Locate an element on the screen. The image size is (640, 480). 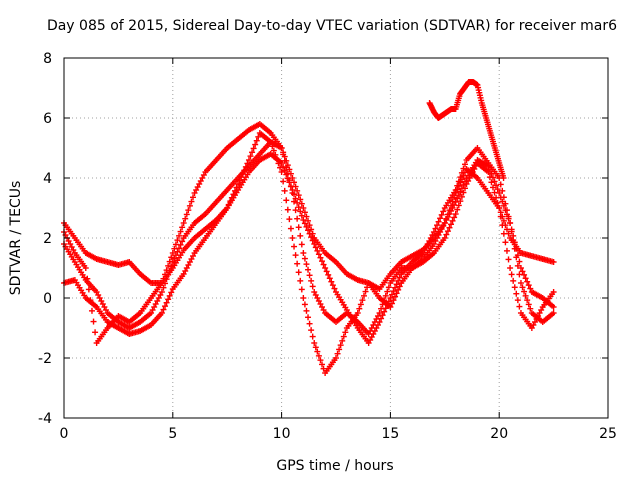
y-tick-label: -4 is located at coordinates (45, 419).